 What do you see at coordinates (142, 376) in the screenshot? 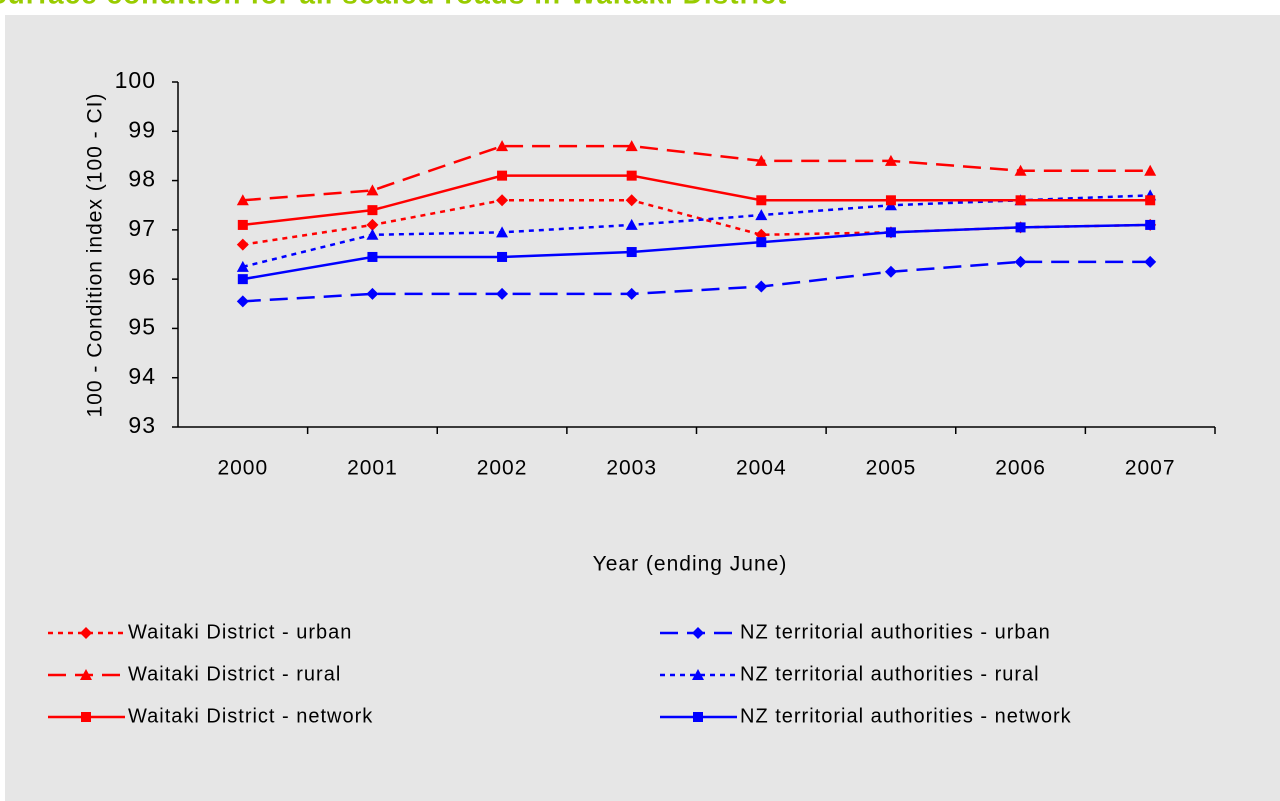
I see `y-tick-label: 94` at bounding box center [142, 376].